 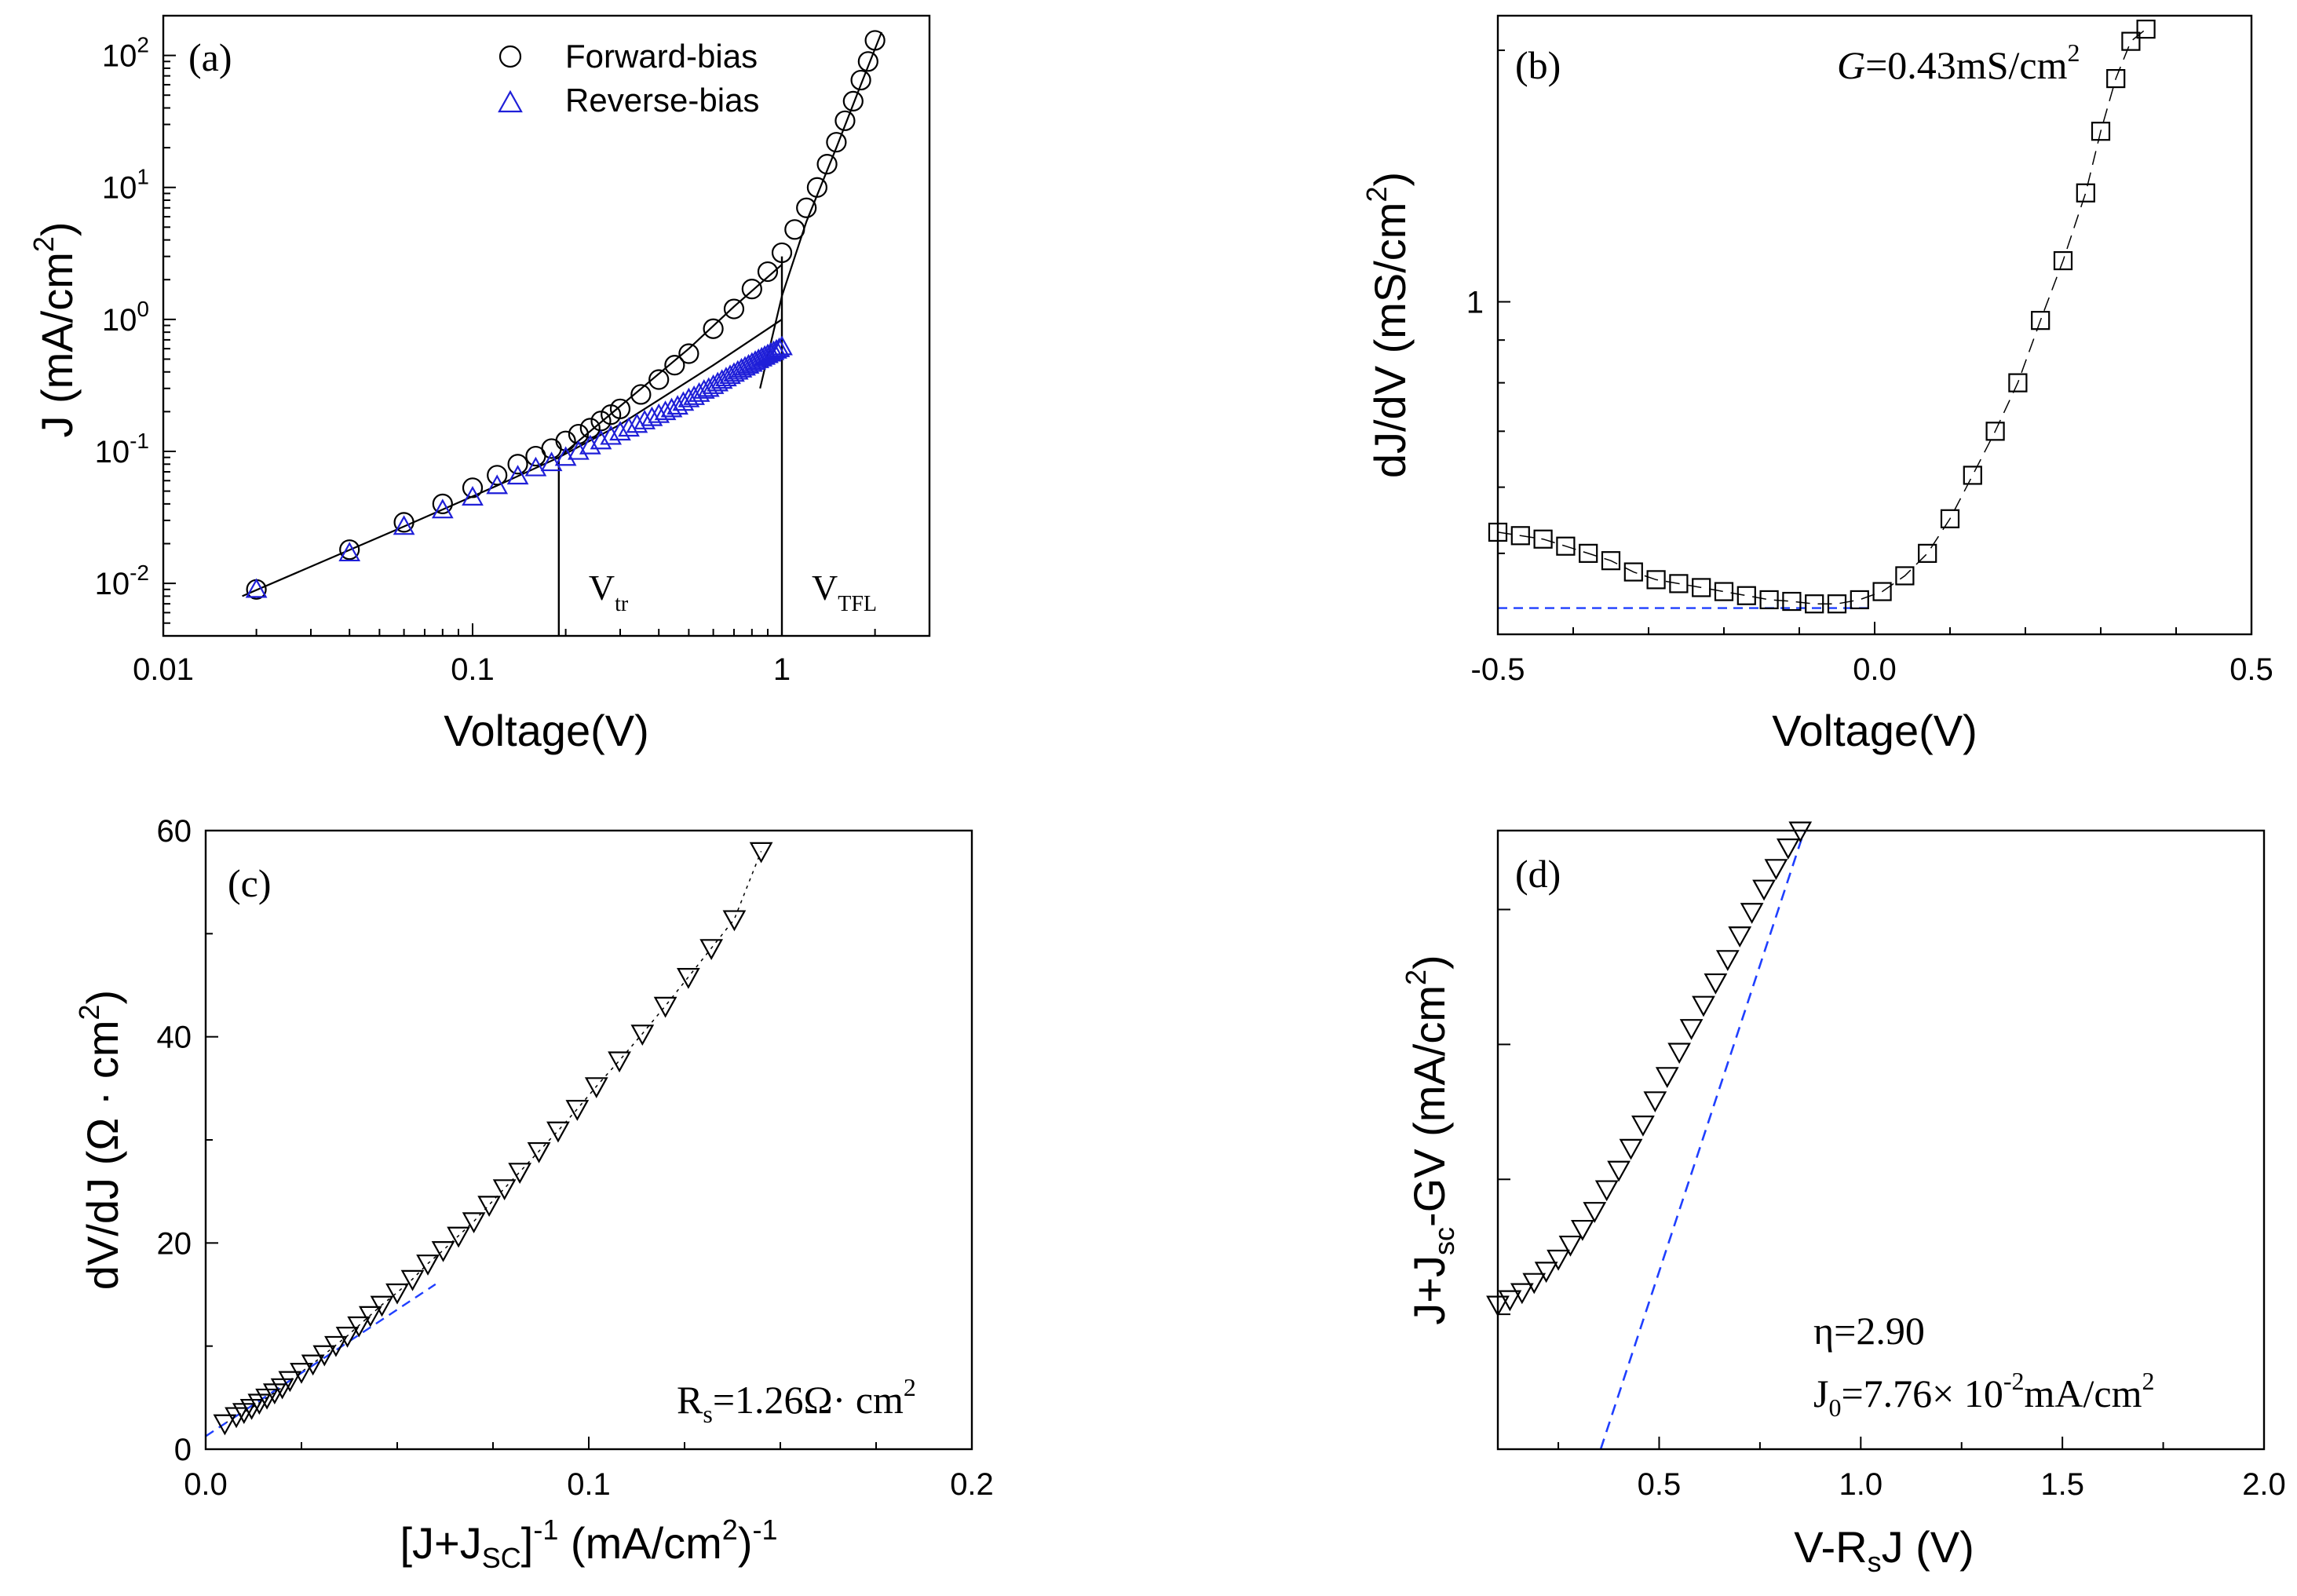 What do you see at coordinates (100, 1140) in the screenshot?
I see `panel-c-ylabel: dV/dJ (Ω · cm2)` at bounding box center [100, 1140].